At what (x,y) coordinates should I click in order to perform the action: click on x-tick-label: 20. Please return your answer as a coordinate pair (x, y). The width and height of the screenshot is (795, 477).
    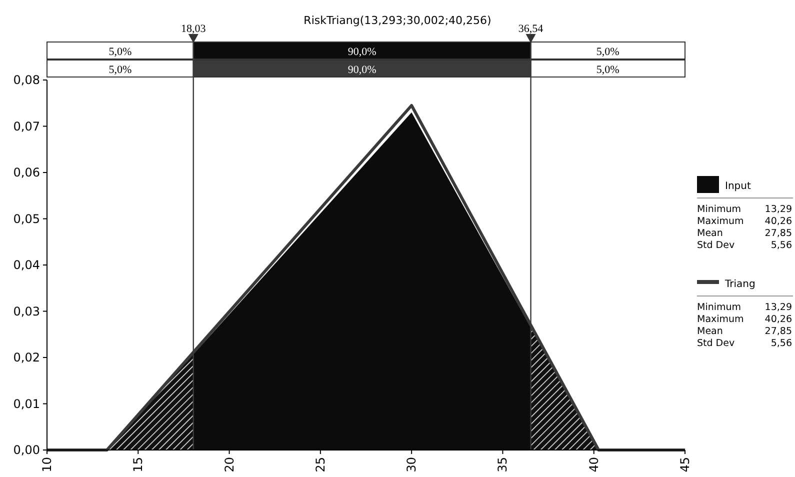
    Looking at the image, I should click on (229, 464).